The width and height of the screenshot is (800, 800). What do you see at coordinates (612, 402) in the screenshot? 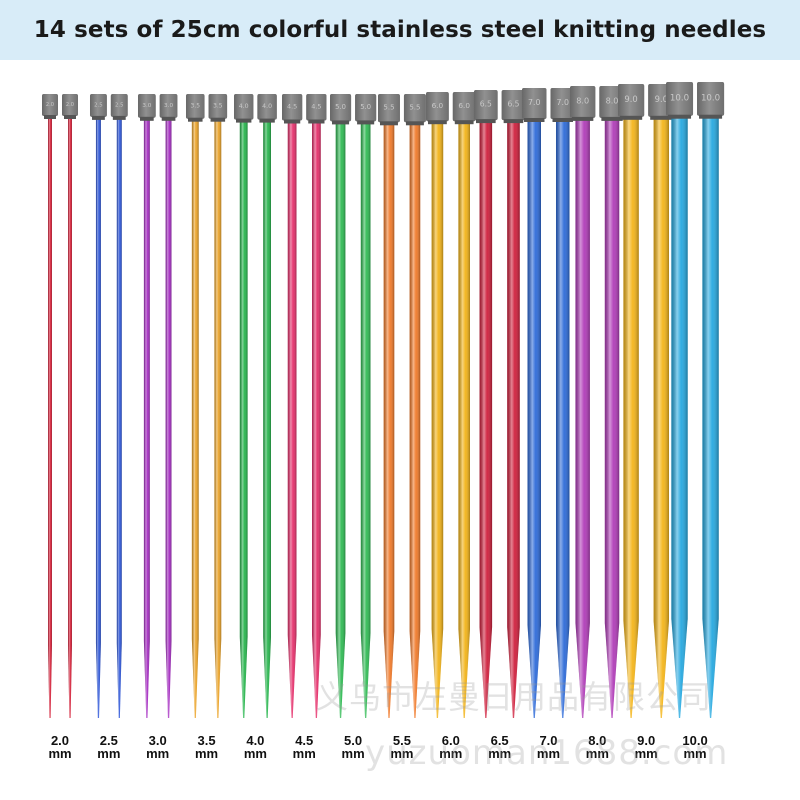
I see `needle: 8.0` at bounding box center [612, 402].